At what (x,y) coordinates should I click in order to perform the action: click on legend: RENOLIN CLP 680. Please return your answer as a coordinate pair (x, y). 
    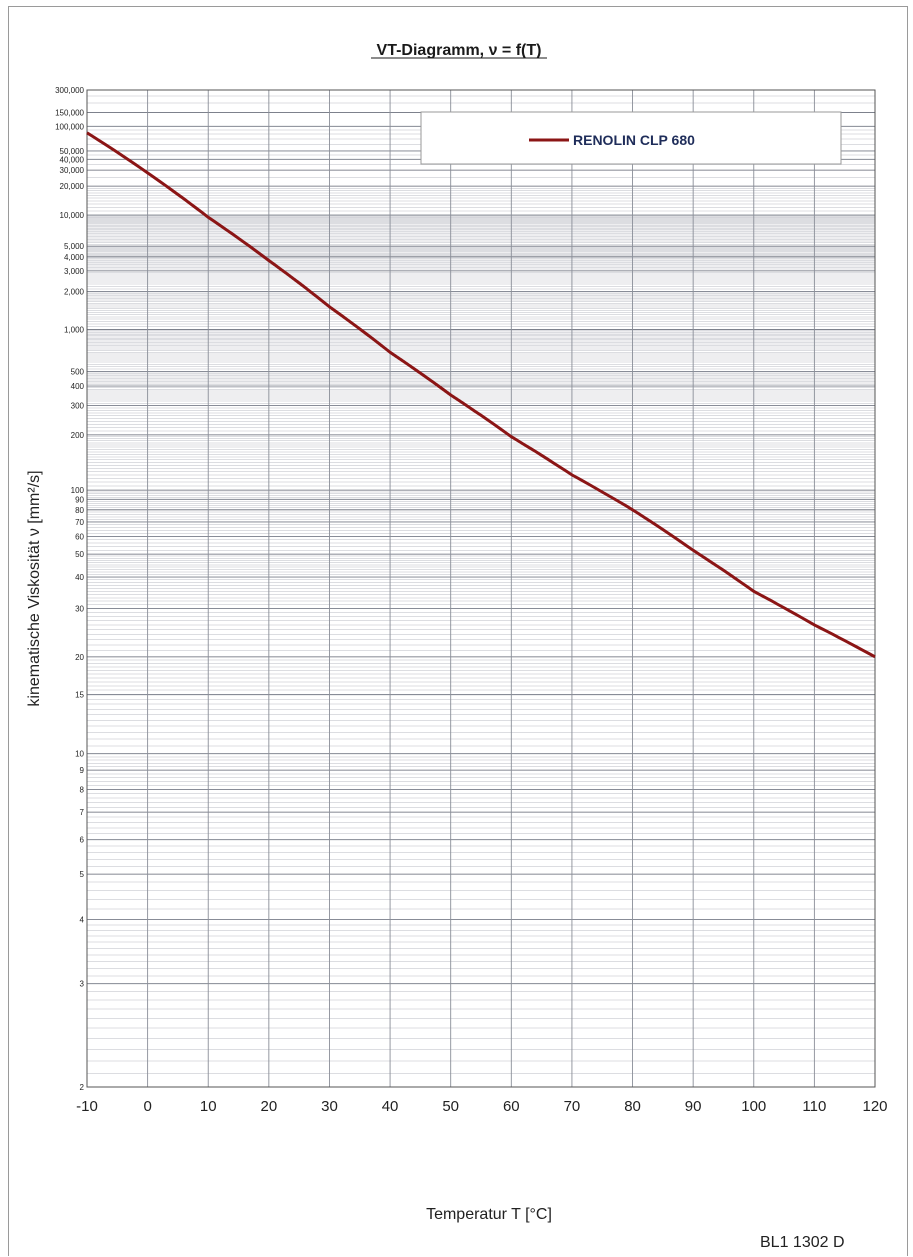
    Looking at the image, I should click on (631, 138).